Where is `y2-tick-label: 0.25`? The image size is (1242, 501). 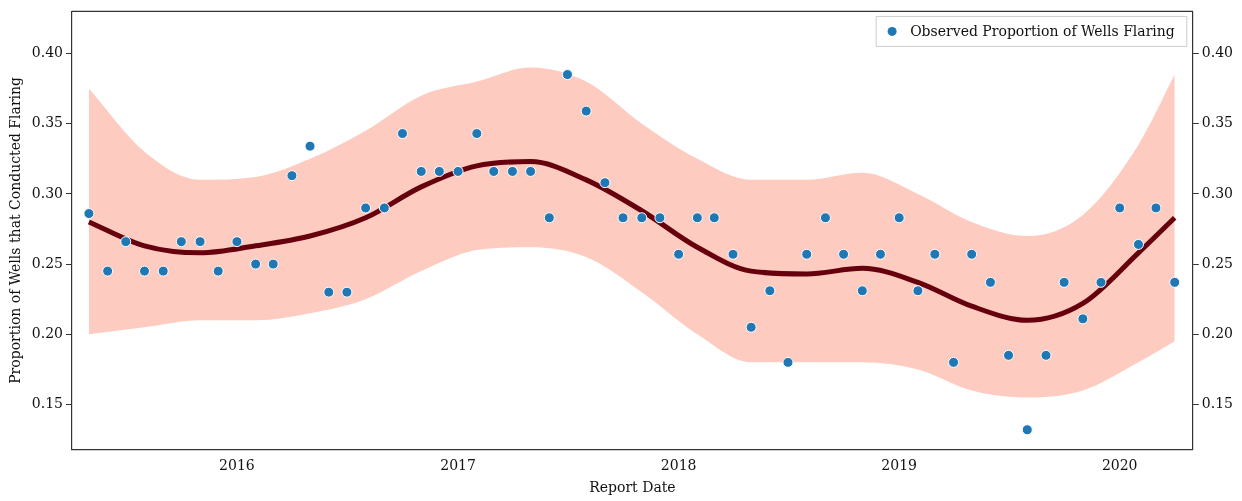 y2-tick-label: 0.25 is located at coordinates (1217, 262).